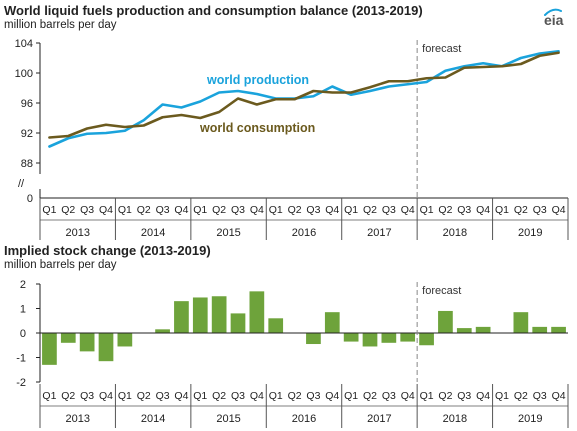 This screenshot has height=431, width=577. What do you see at coordinates (24, 44) in the screenshot?
I see `y-tick-label: 104` at bounding box center [24, 44].